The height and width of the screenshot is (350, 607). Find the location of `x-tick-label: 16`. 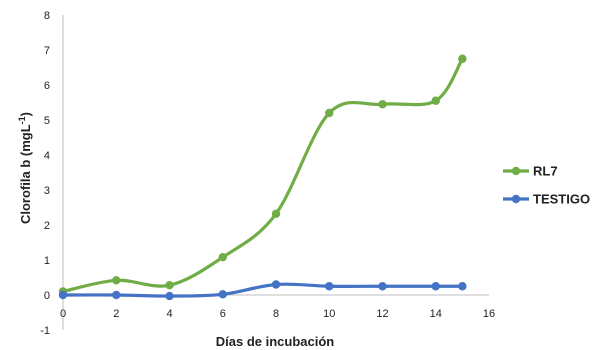

x-tick-label: 16 is located at coordinates (489, 314).